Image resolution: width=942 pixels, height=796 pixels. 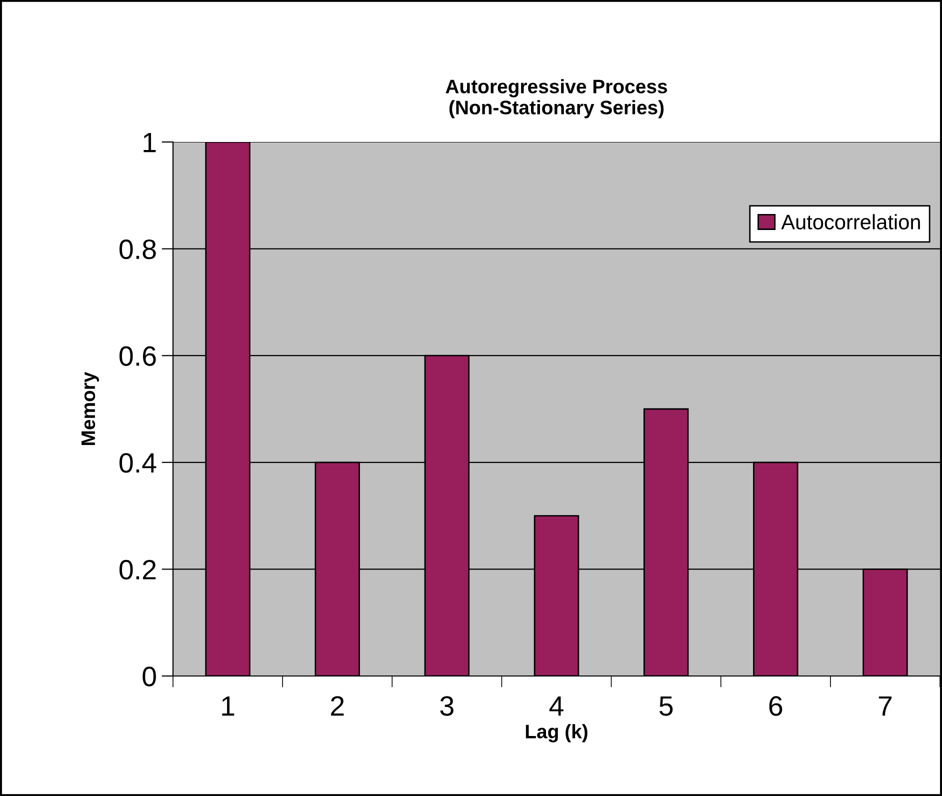 I want to click on y-tick-label: 0.6, so click(x=138, y=356).